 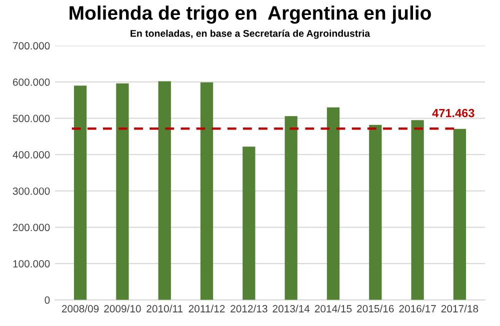 What do you see at coordinates (31, 154) in the screenshot?
I see `y-tick-label: 400.000` at bounding box center [31, 154].